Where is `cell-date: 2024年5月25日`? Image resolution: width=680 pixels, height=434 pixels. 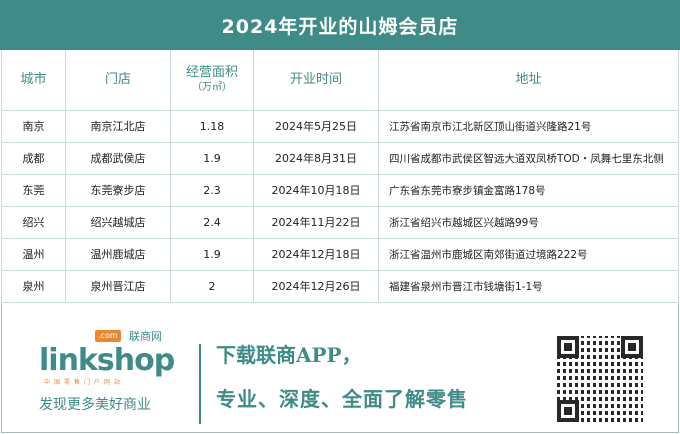
cell-date: 2024年5月25日 is located at coordinates (316, 126).